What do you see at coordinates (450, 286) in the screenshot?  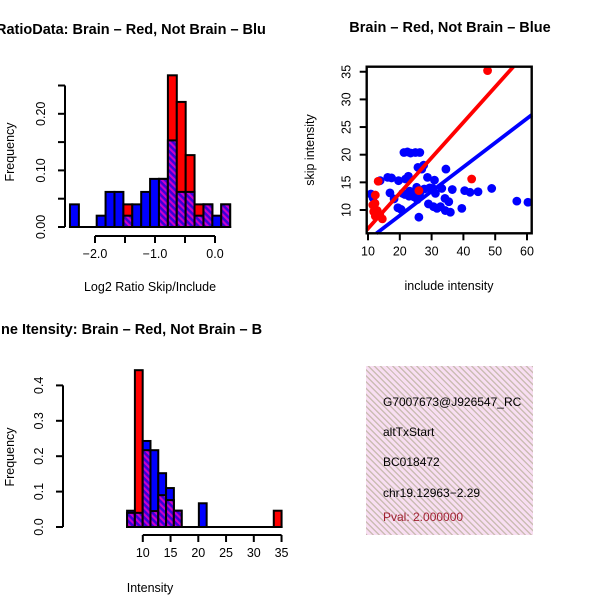 I see `svg-text: include intensity` at bounding box center [450, 286].